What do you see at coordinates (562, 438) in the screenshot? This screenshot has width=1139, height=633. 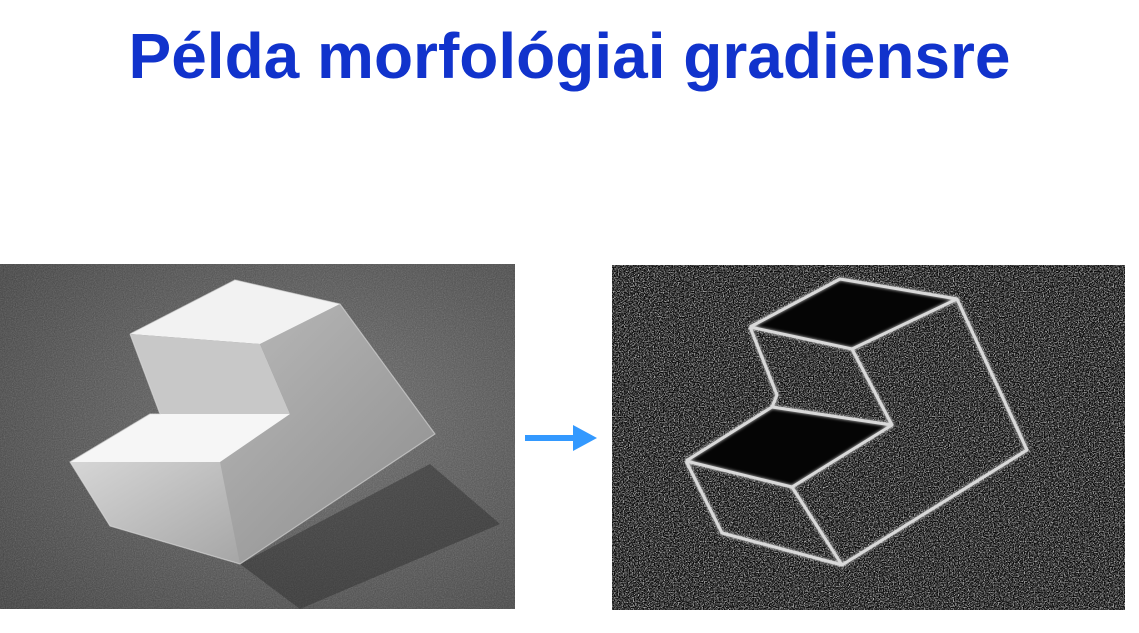 I see `right-arrow-icon` at bounding box center [562, 438].